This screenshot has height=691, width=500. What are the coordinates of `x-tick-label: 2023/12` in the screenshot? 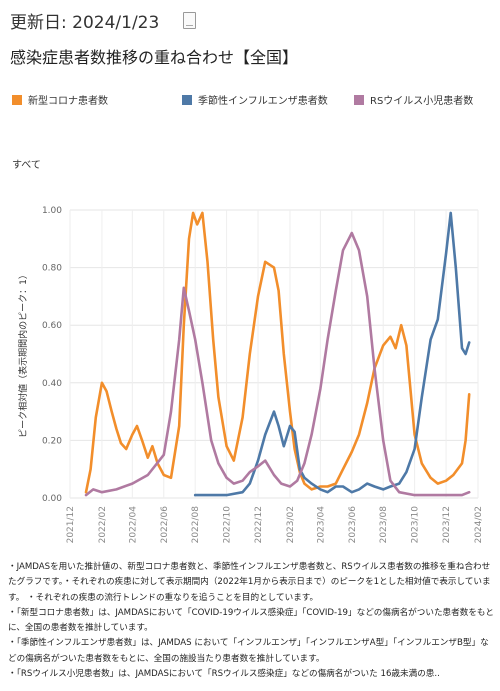 It's located at (447, 524).